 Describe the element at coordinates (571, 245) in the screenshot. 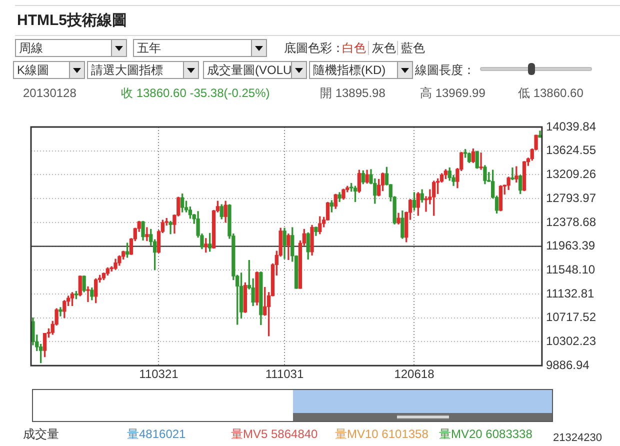

I see `y-tick-label: 11963.39` at that location.